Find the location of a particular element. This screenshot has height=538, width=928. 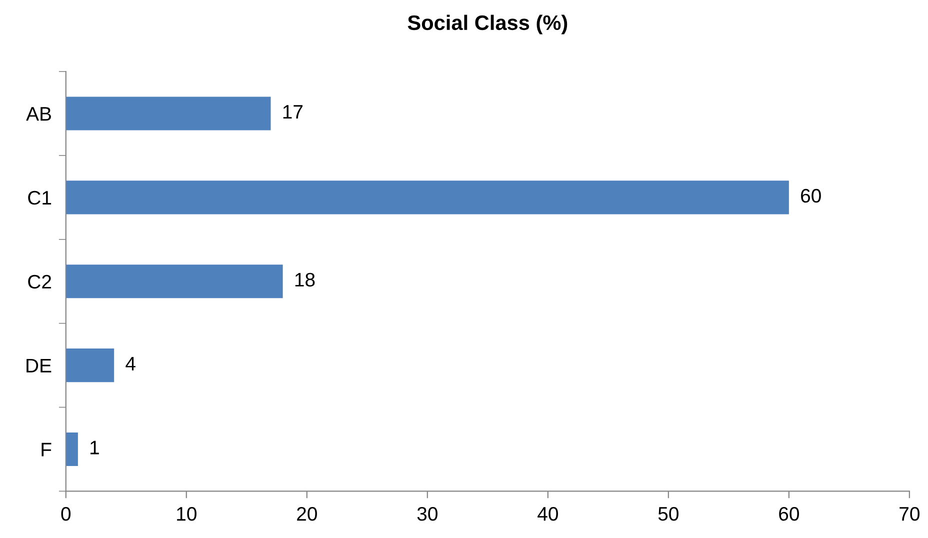

x-tick-label: 10 is located at coordinates (186, 513).